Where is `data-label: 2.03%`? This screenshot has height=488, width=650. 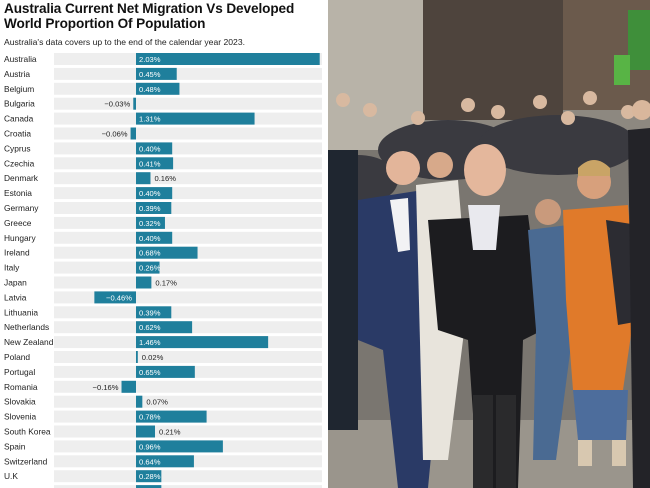
data-label: 2.03% is located at coordinates (150, 59).